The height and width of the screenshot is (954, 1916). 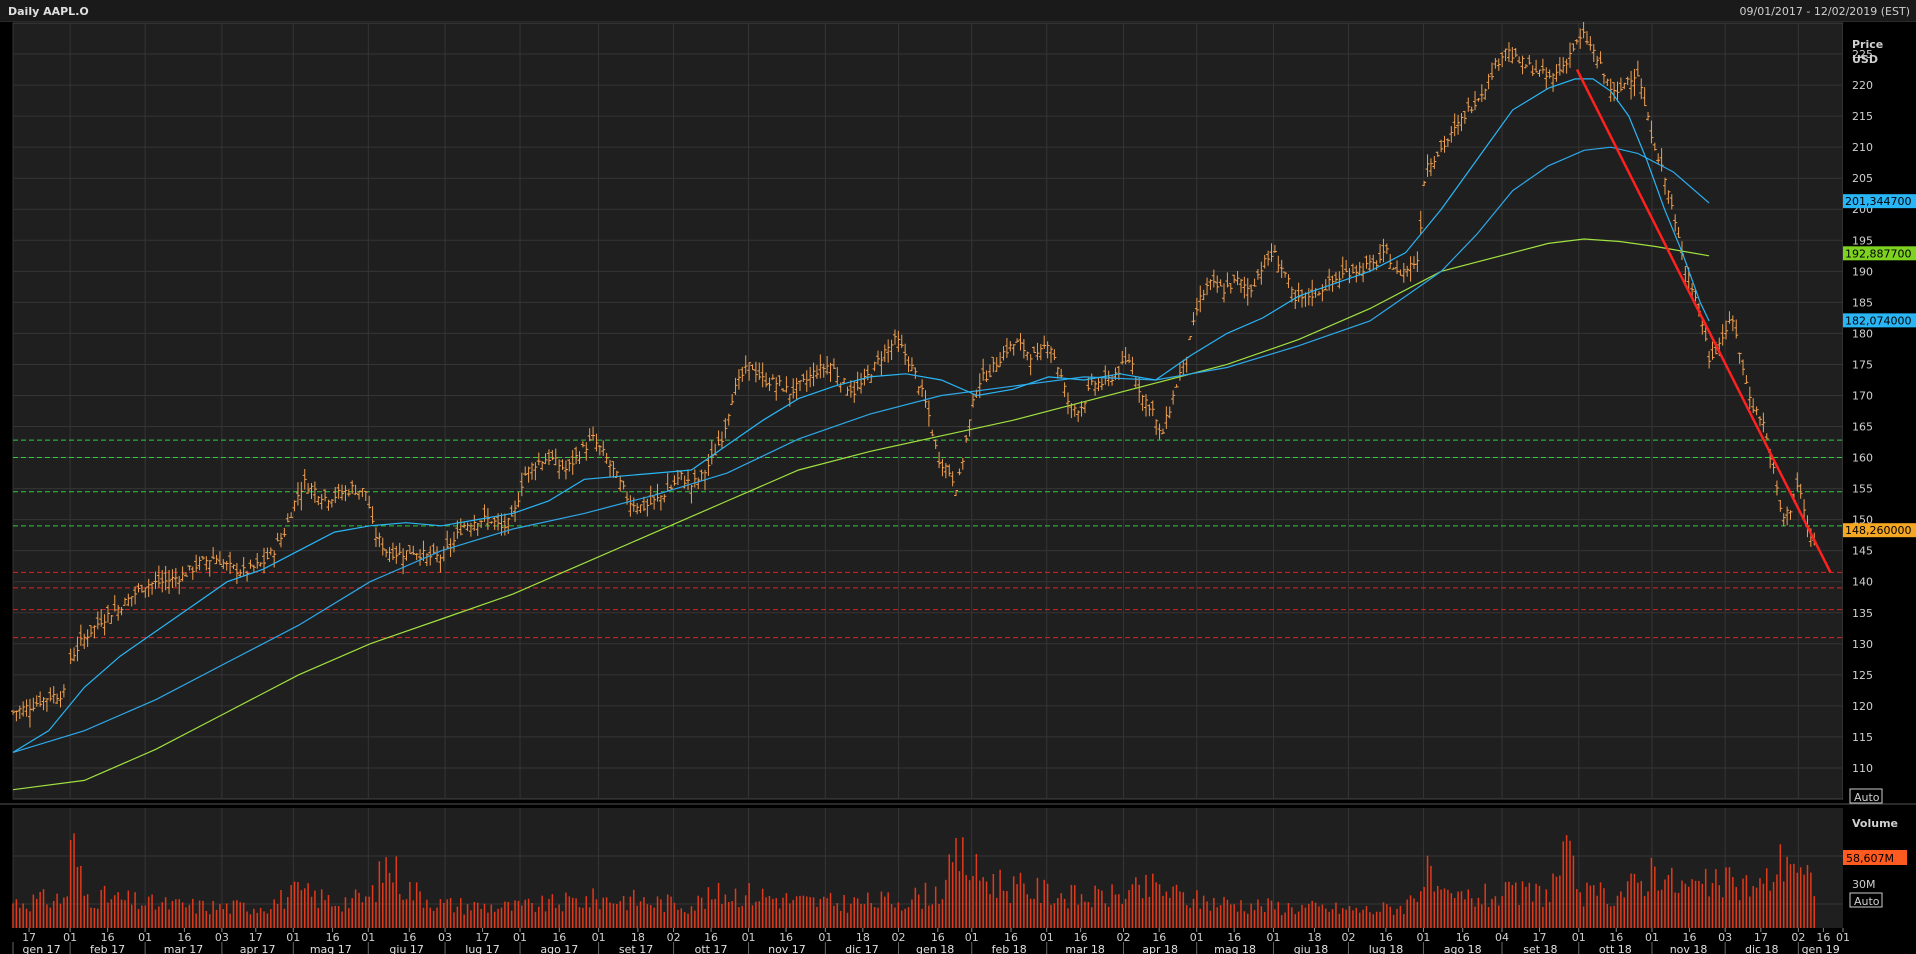 What do you see at coordinates (1862, 582) in the screenshot?
I see `price-tick-label: 140` at bounding box center [1862, 582].